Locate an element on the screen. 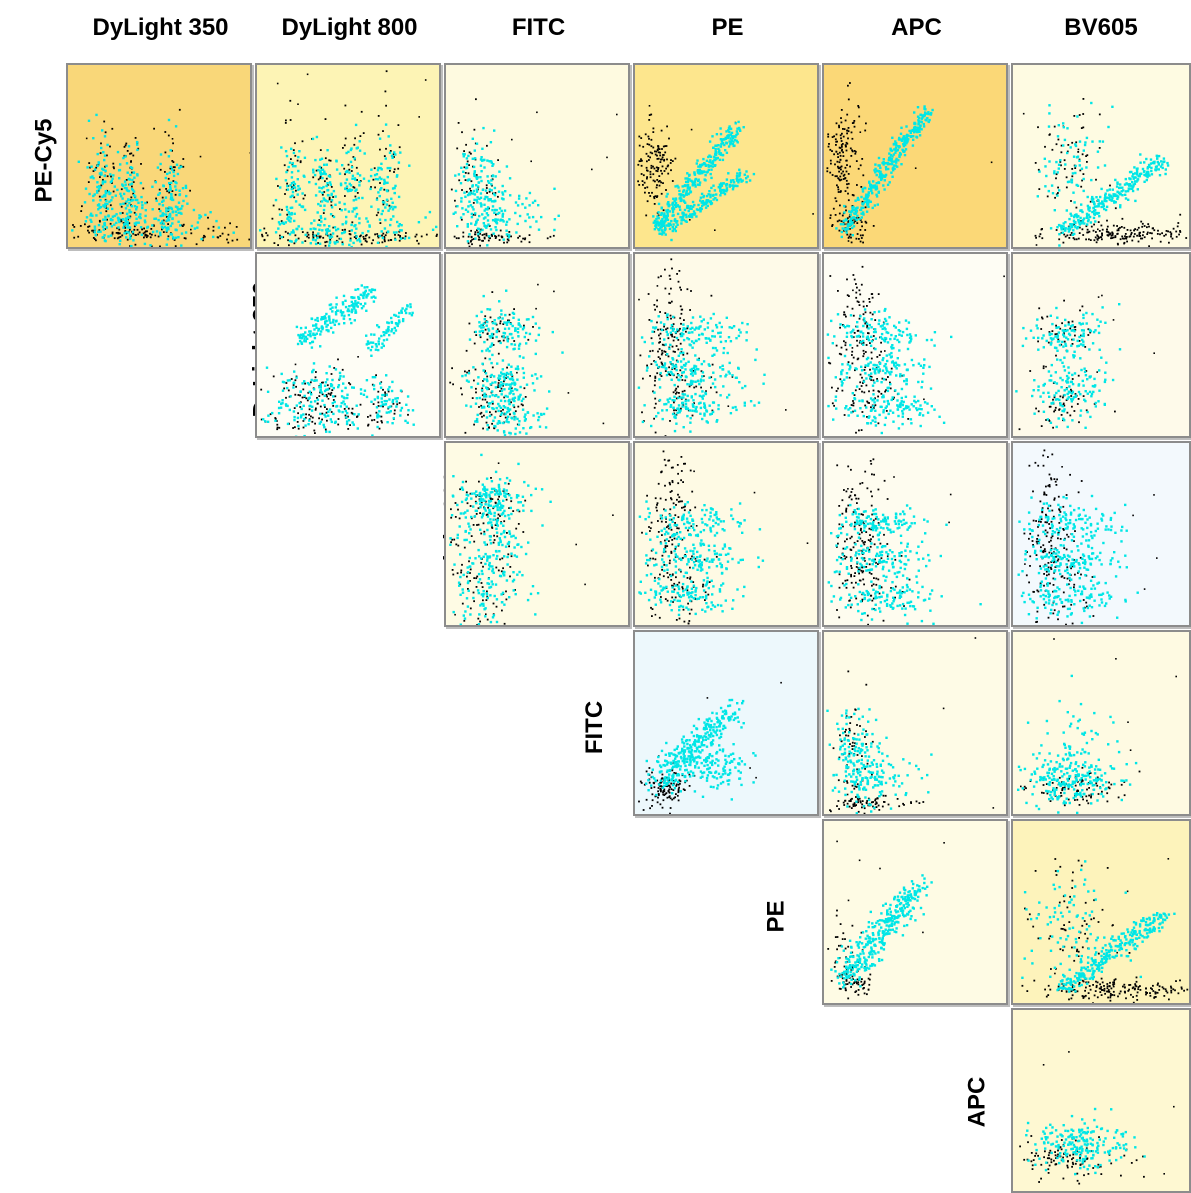 The image size is (1191, 1193). column-label-fitc: FITC is located at coordinates (538, 27).